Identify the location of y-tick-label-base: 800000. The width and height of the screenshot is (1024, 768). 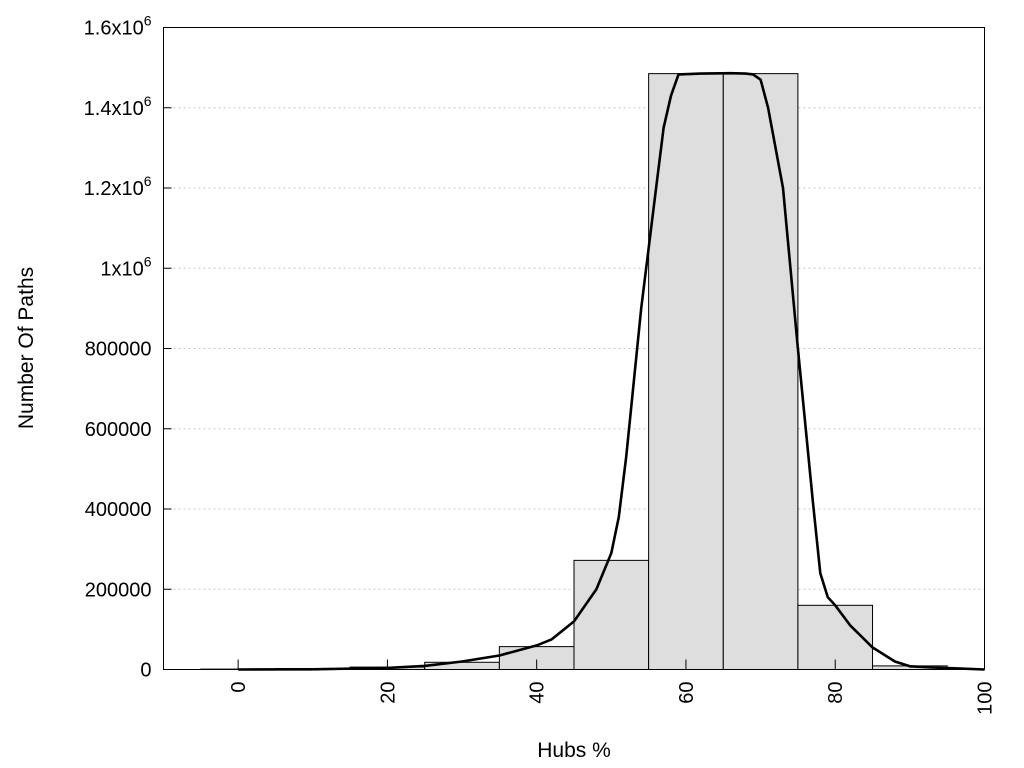
(118, 350).